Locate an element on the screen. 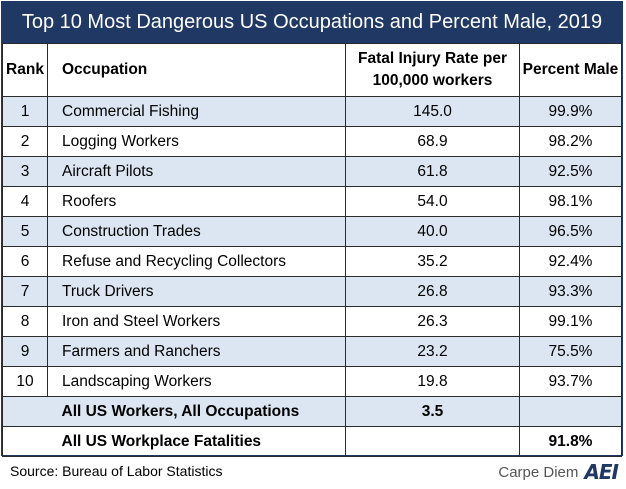 The height and width of the screenshot is (489, 626). rank-cell: 2 is located at coordinates (25, 141).